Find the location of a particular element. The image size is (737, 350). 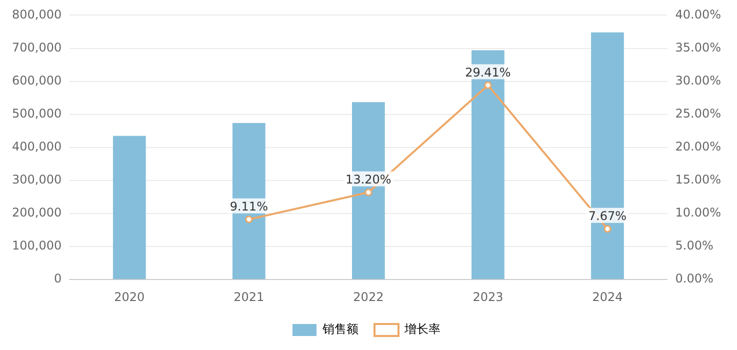

y-tick-label: 0 is located at coordinates (58, 279).